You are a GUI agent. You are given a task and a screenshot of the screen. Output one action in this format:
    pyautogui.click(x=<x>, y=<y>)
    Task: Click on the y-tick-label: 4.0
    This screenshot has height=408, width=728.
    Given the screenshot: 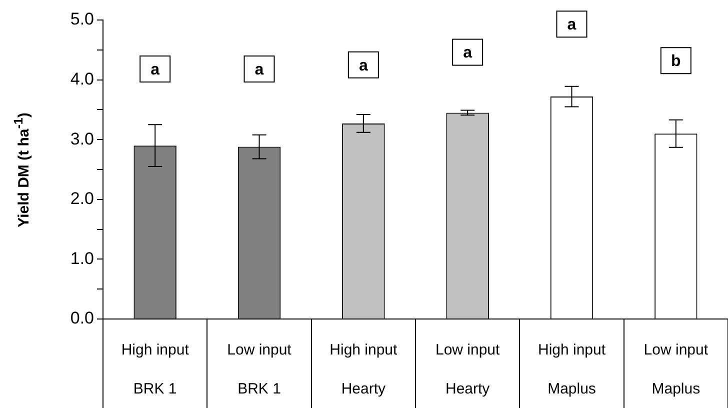 What is the action you would take?
    pyautogui.click(x=82, y=78)
    